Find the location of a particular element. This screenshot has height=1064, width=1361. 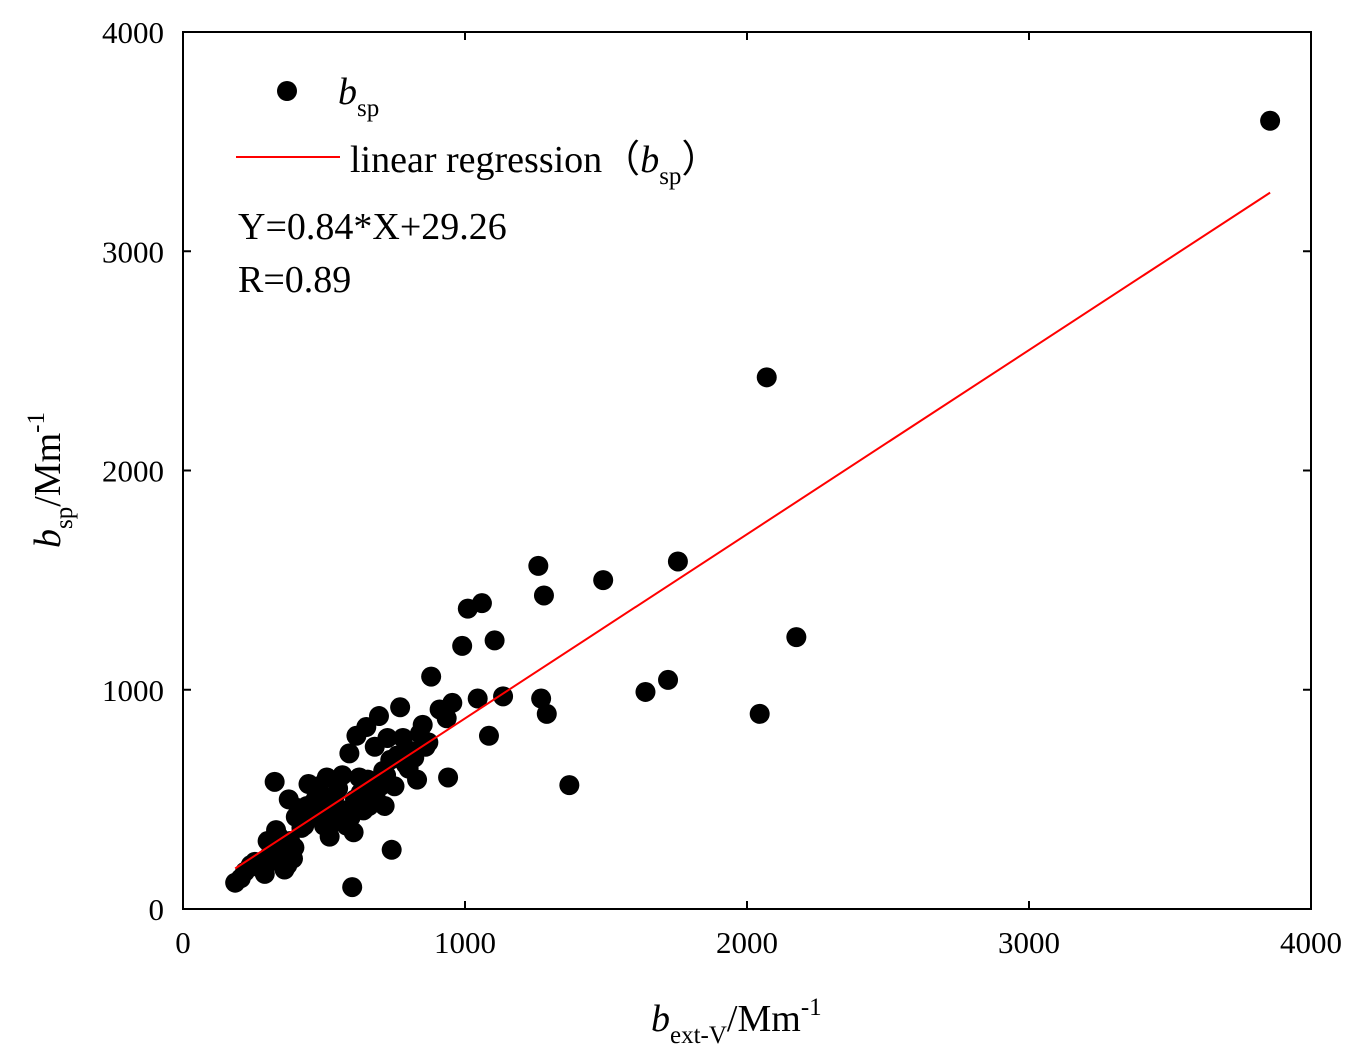

y-tick-label: 0 is located at coordinates (157, 909).